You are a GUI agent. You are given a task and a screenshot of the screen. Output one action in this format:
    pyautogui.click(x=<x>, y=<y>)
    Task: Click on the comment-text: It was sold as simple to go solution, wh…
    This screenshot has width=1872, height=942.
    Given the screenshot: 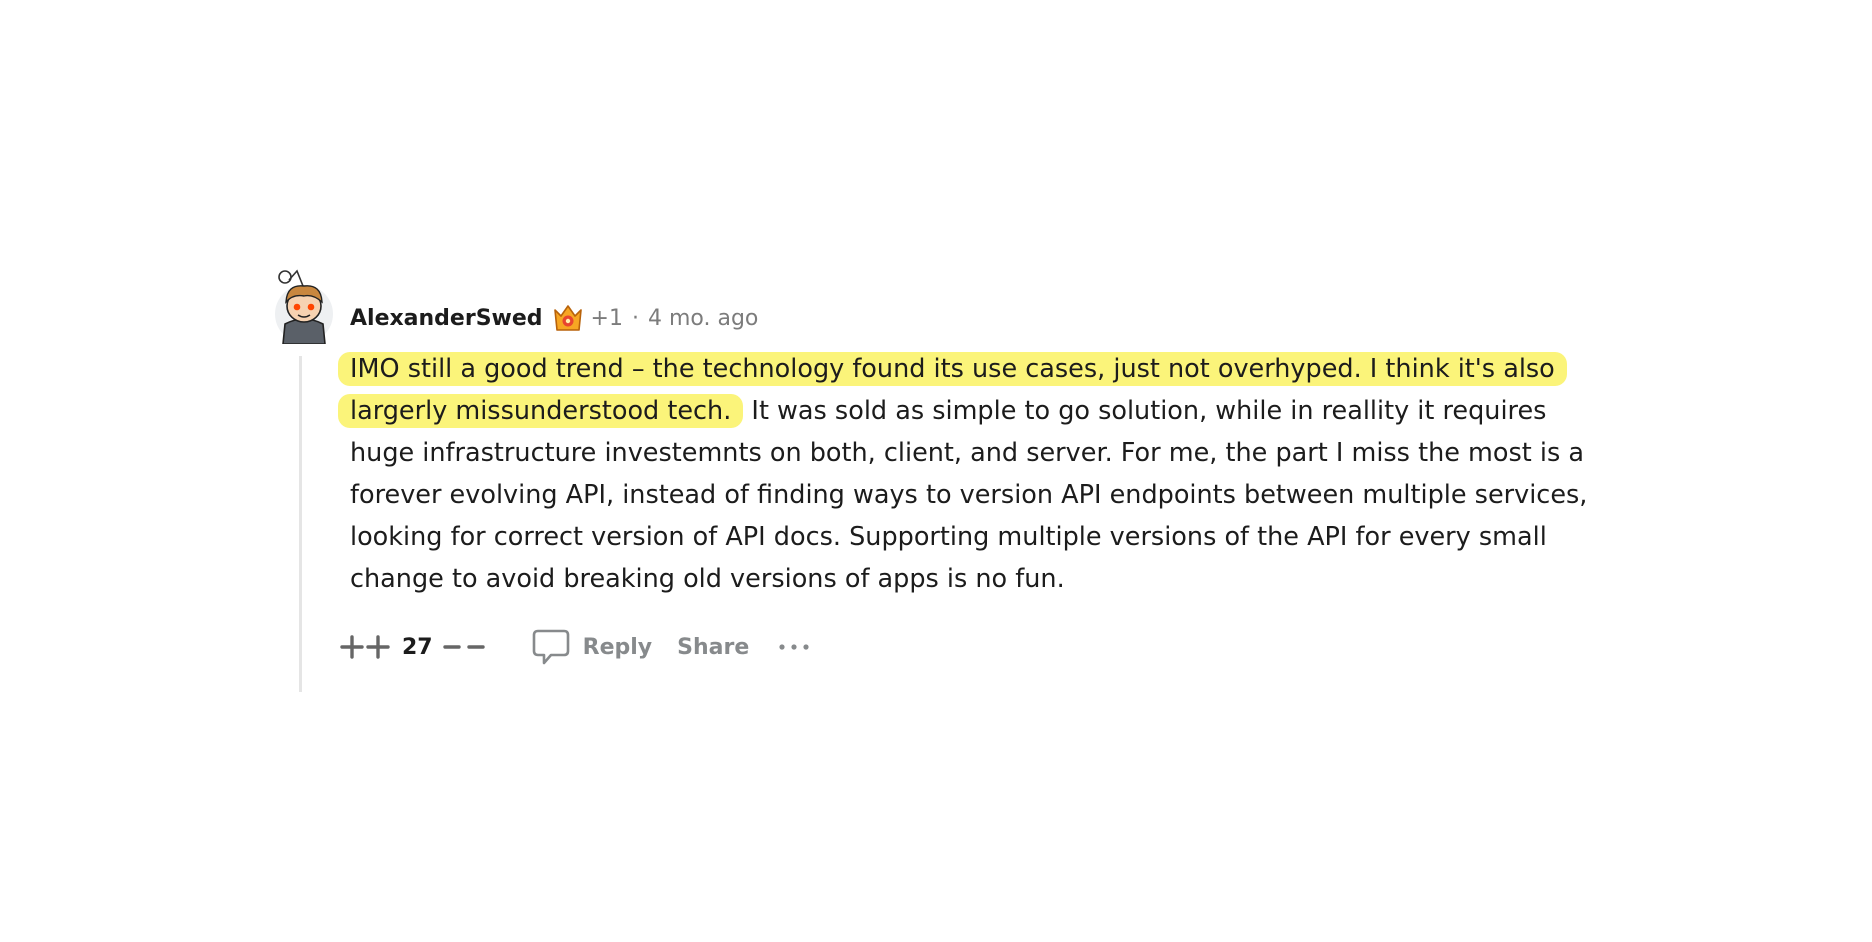 What is the action you would take?
    pyautogui.click(x=969, y=495)
    